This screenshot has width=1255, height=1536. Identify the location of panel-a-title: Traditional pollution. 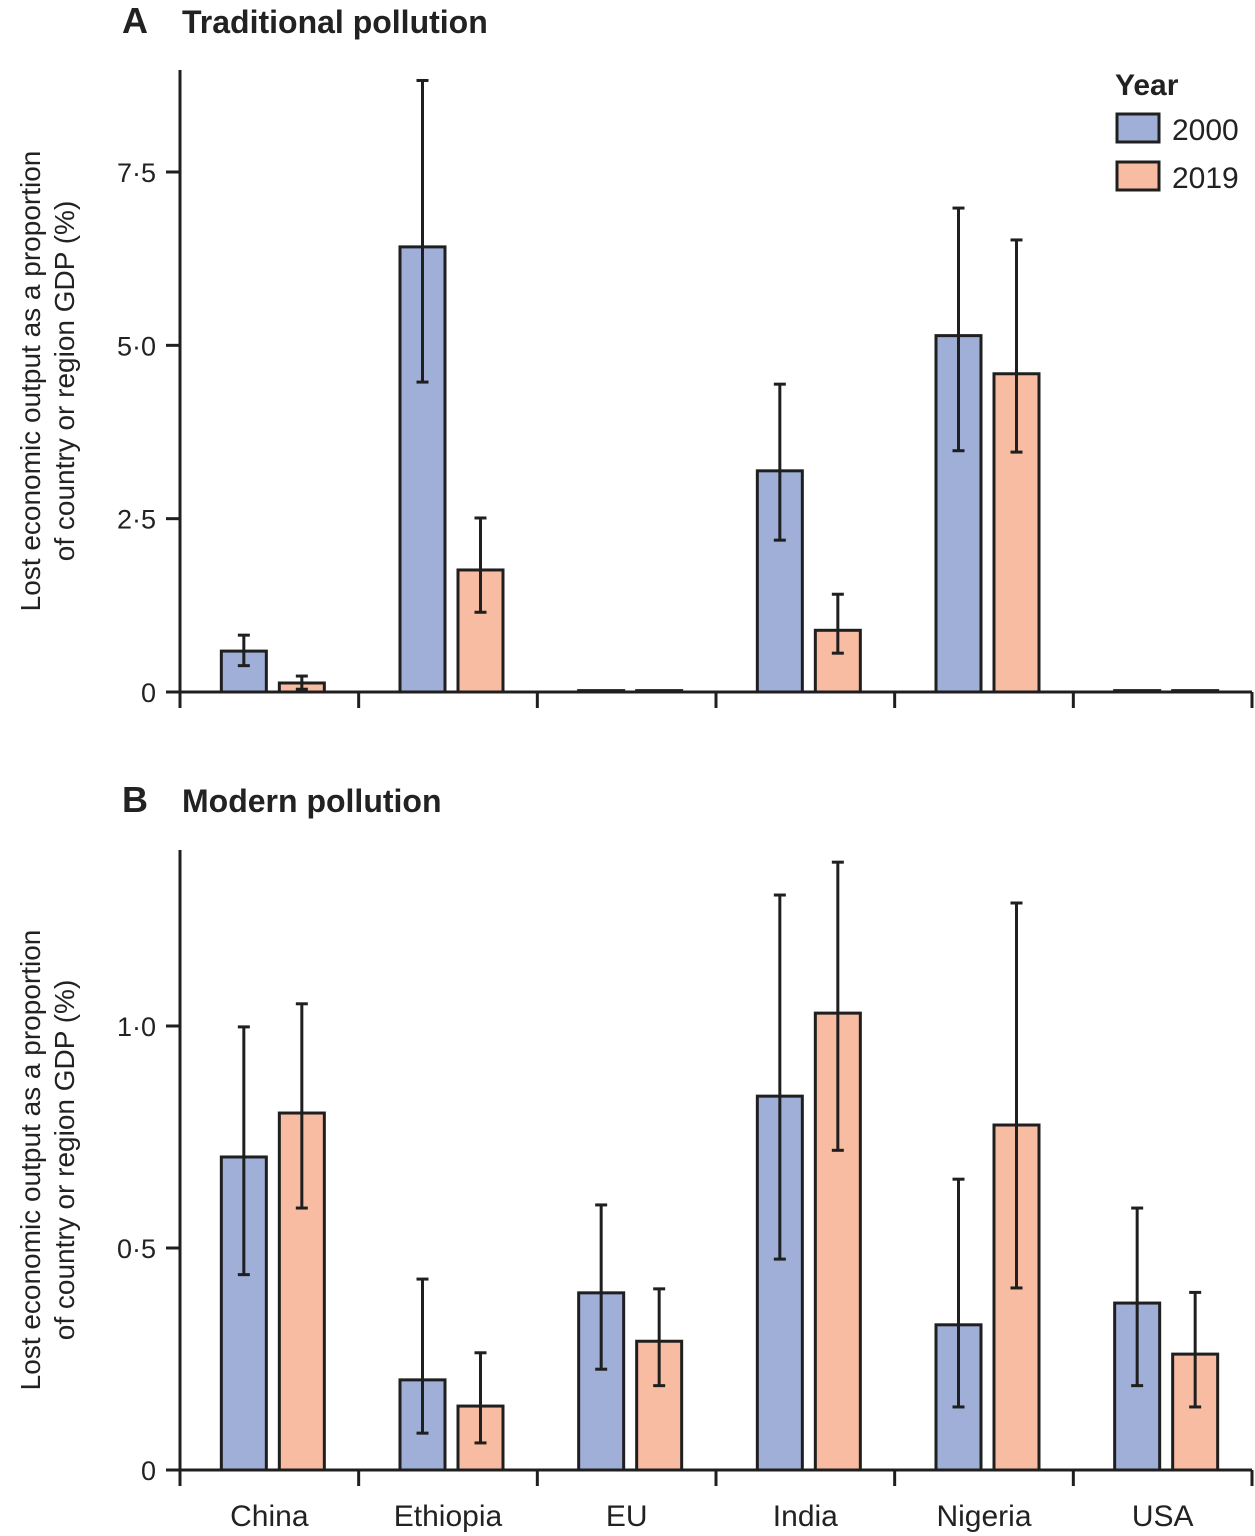
(335, 22).